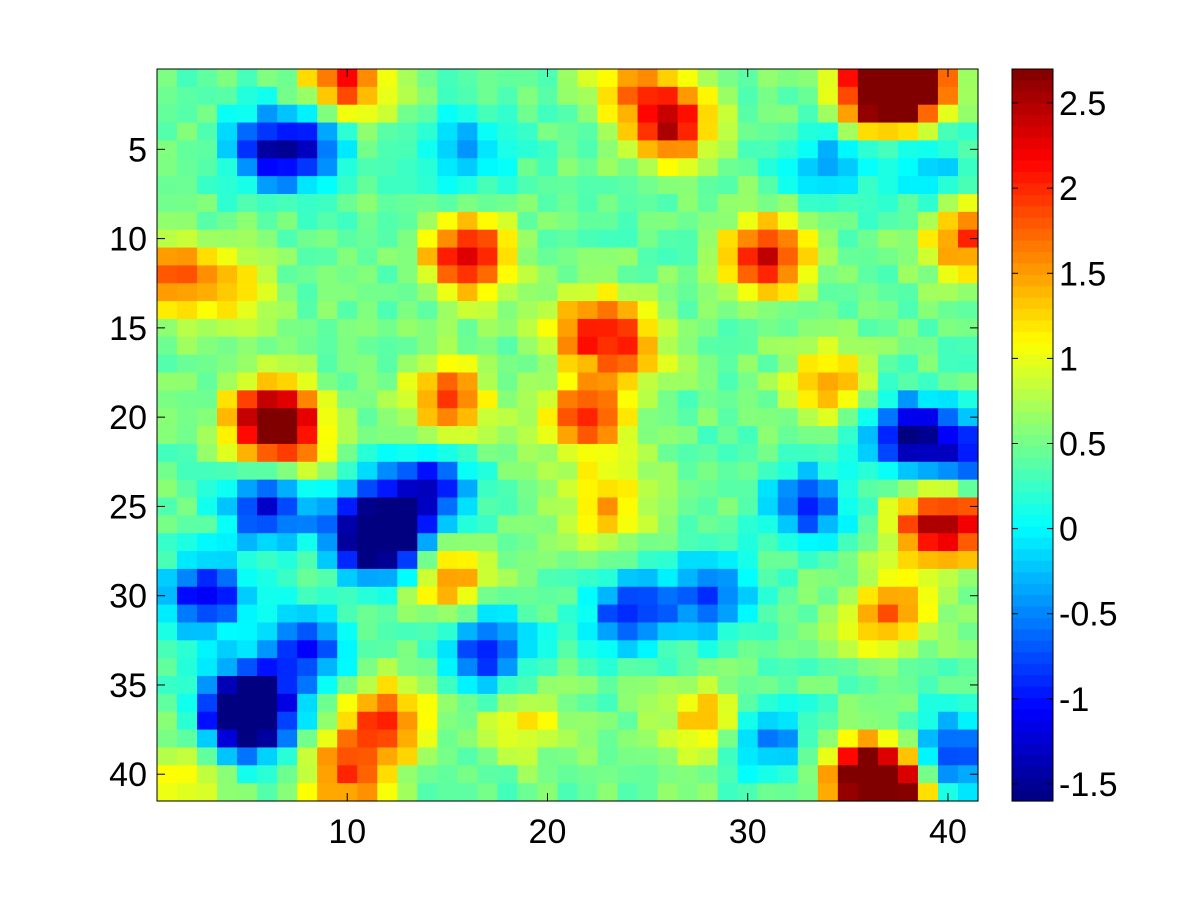  Describe the element at coordinates (948, 832) in the screenshot. I see `x-tick-label: 40` at that location.